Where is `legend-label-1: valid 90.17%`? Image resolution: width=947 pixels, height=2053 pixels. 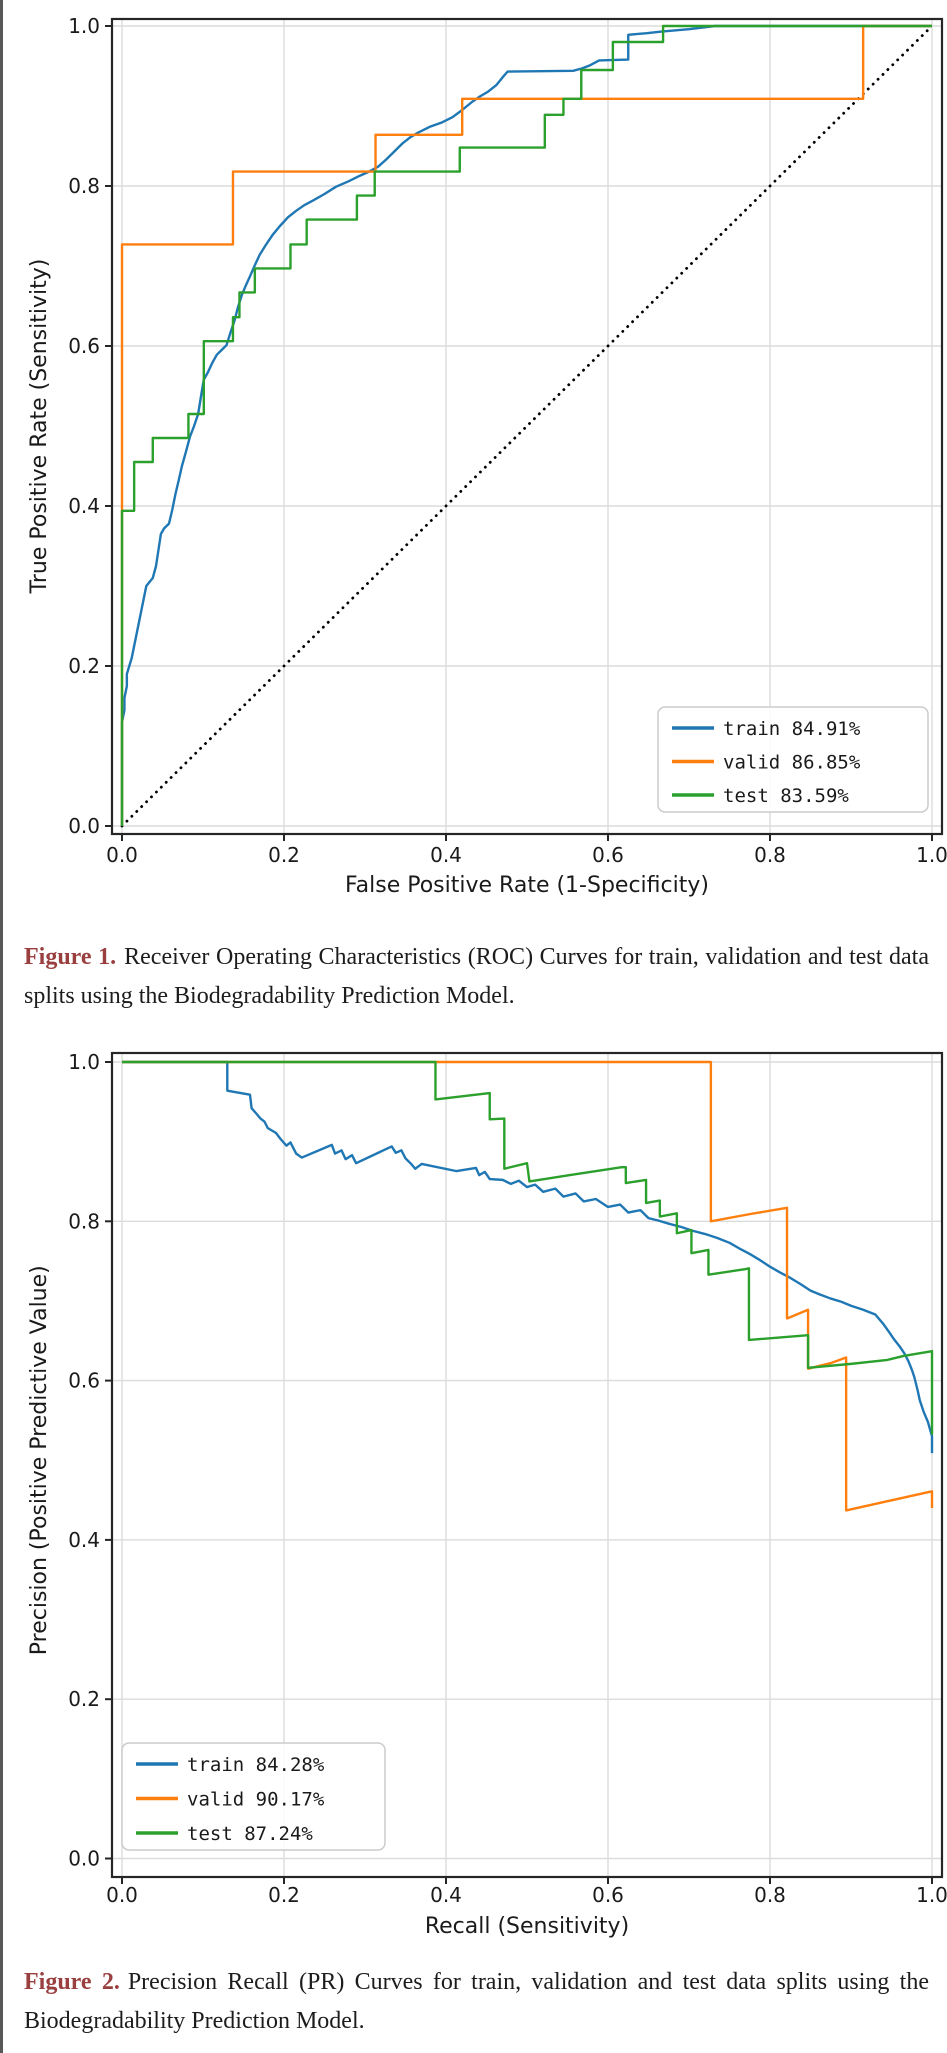
legend-label-1: valid 90.17% is located at coordinates (256, 1800).